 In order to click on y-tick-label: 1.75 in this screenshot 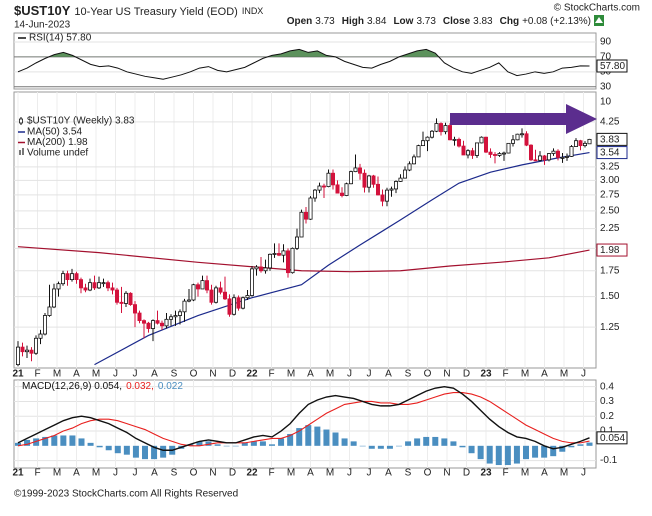, I will do `click(610, 270)`.